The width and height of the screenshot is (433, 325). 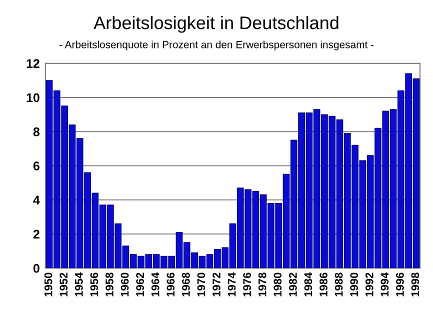 What do you see at coordinates (140, 284) in the screenshot?
I see `x-tick-label: 1962` at bounding box center [140, 284].